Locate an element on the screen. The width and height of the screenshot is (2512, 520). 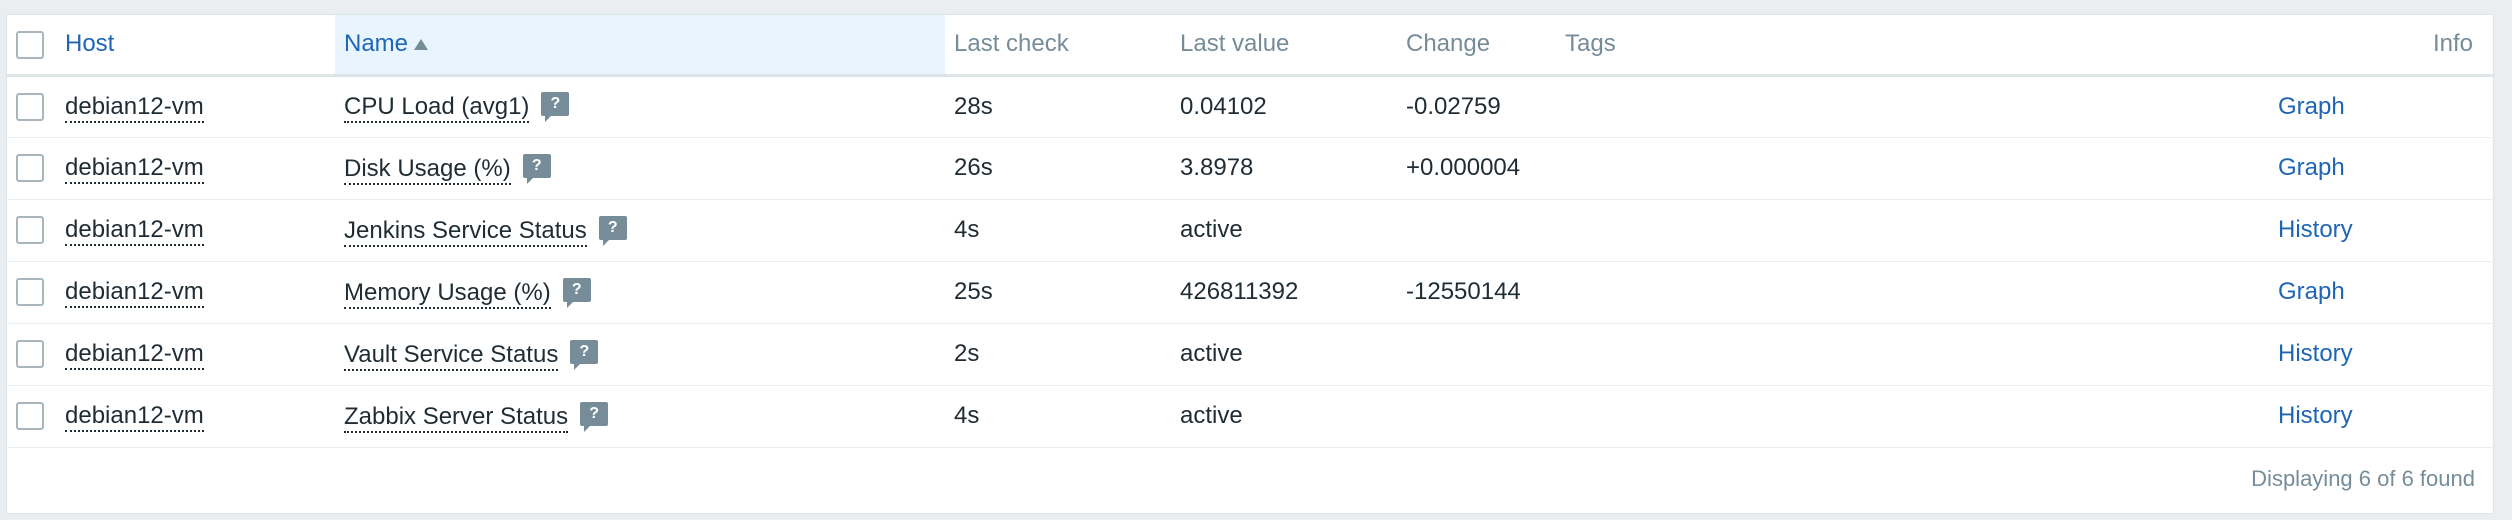
header-change: Change is located at coordinates (1481, 45).